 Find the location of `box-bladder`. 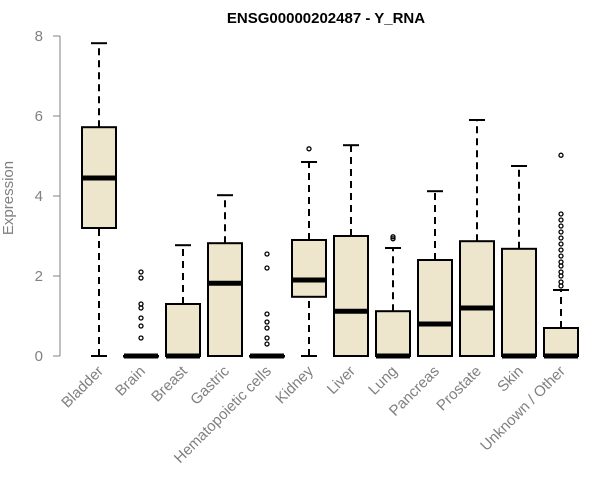

box-bladder is located at coordinates (99, 199).